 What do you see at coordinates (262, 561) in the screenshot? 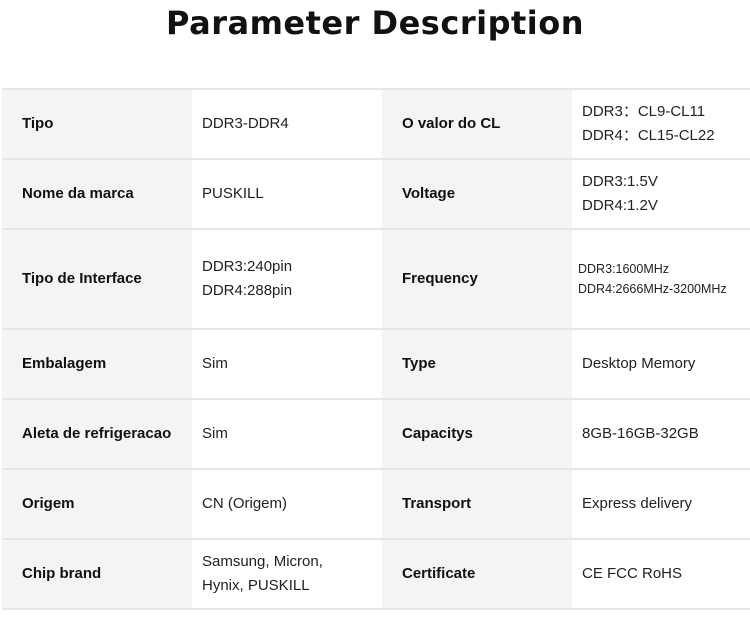
I see `param-value-line: Samsung, Micron,` at bounding box center [262, 561].